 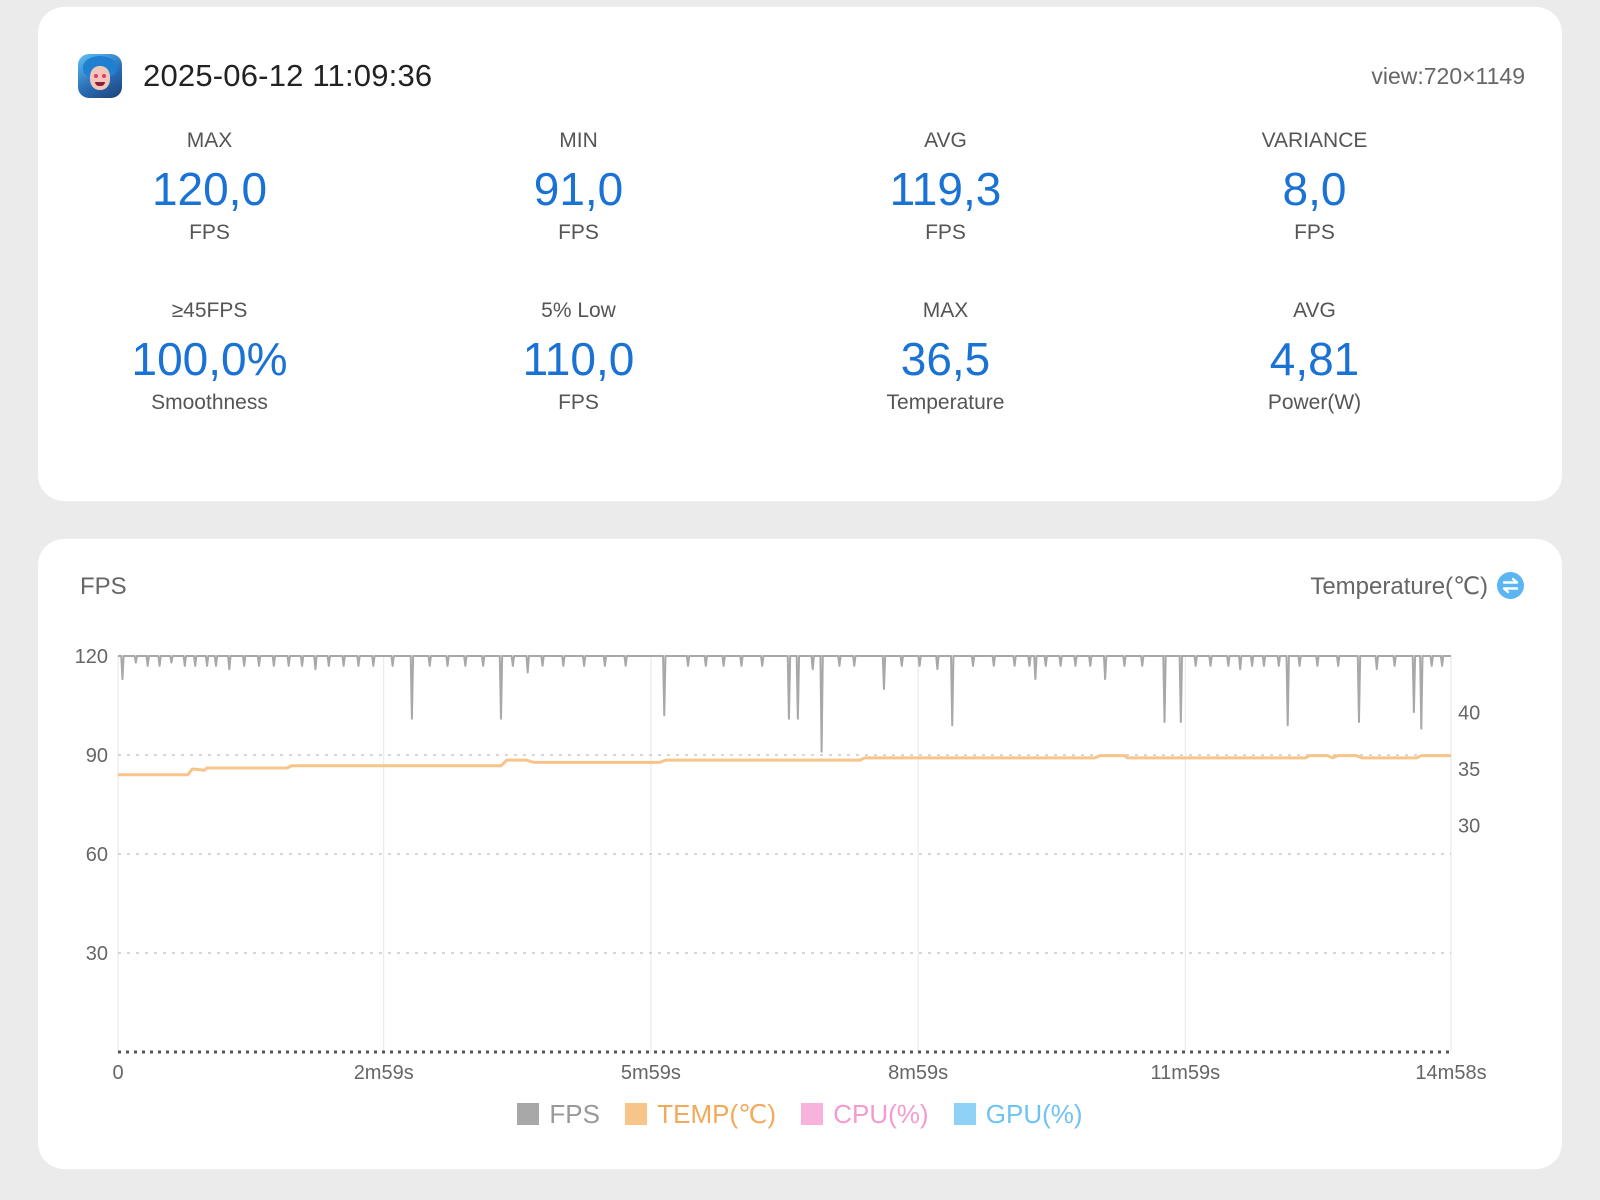 I want to click on legend-item-fps: FPS, so click(x=558, y=1114).